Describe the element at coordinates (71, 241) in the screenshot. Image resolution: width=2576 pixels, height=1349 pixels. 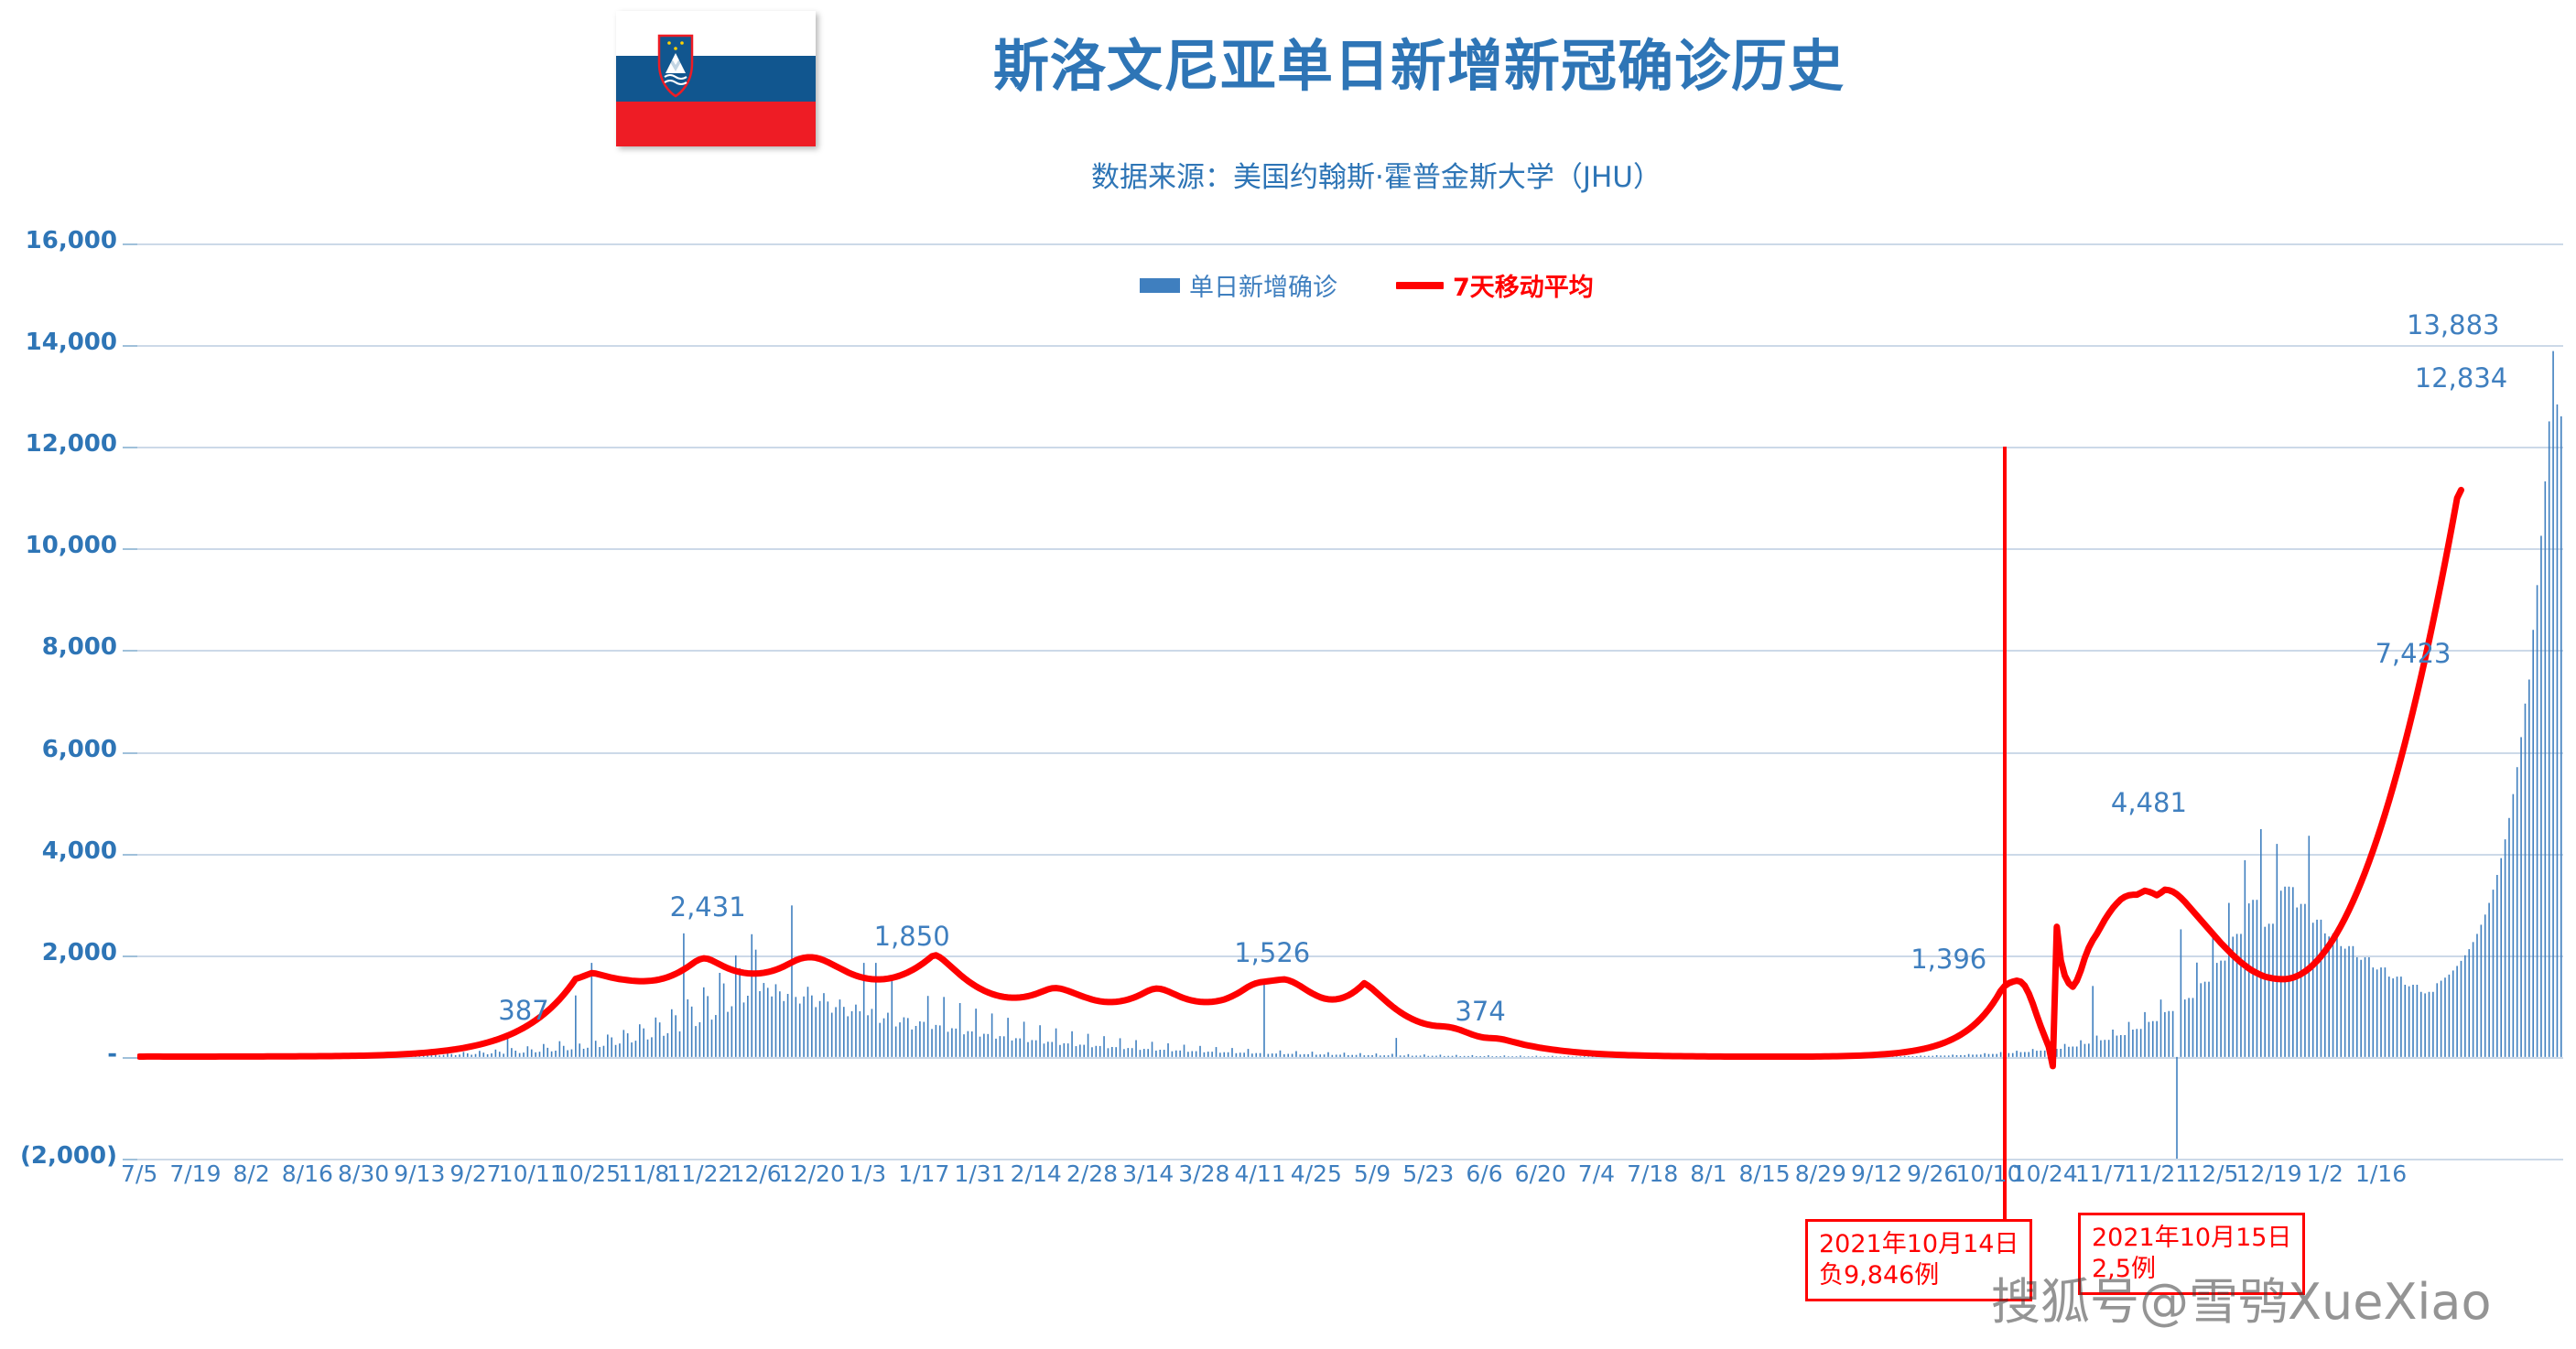
I see `y-axis-tick-label: 16,000` at that location.